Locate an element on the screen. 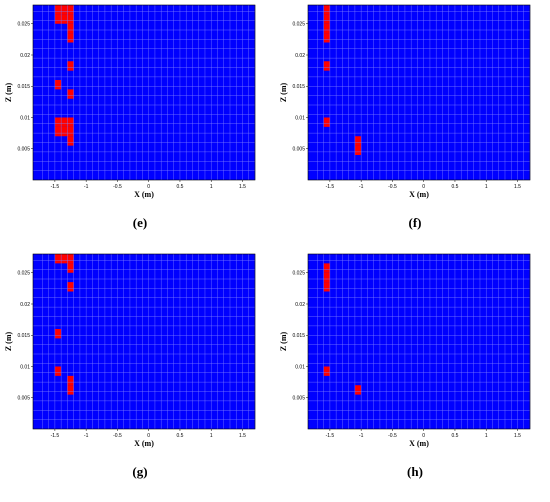 This screenshot has width=550, height=502. chart-h-plot-area is located at coordinates (419, 341).